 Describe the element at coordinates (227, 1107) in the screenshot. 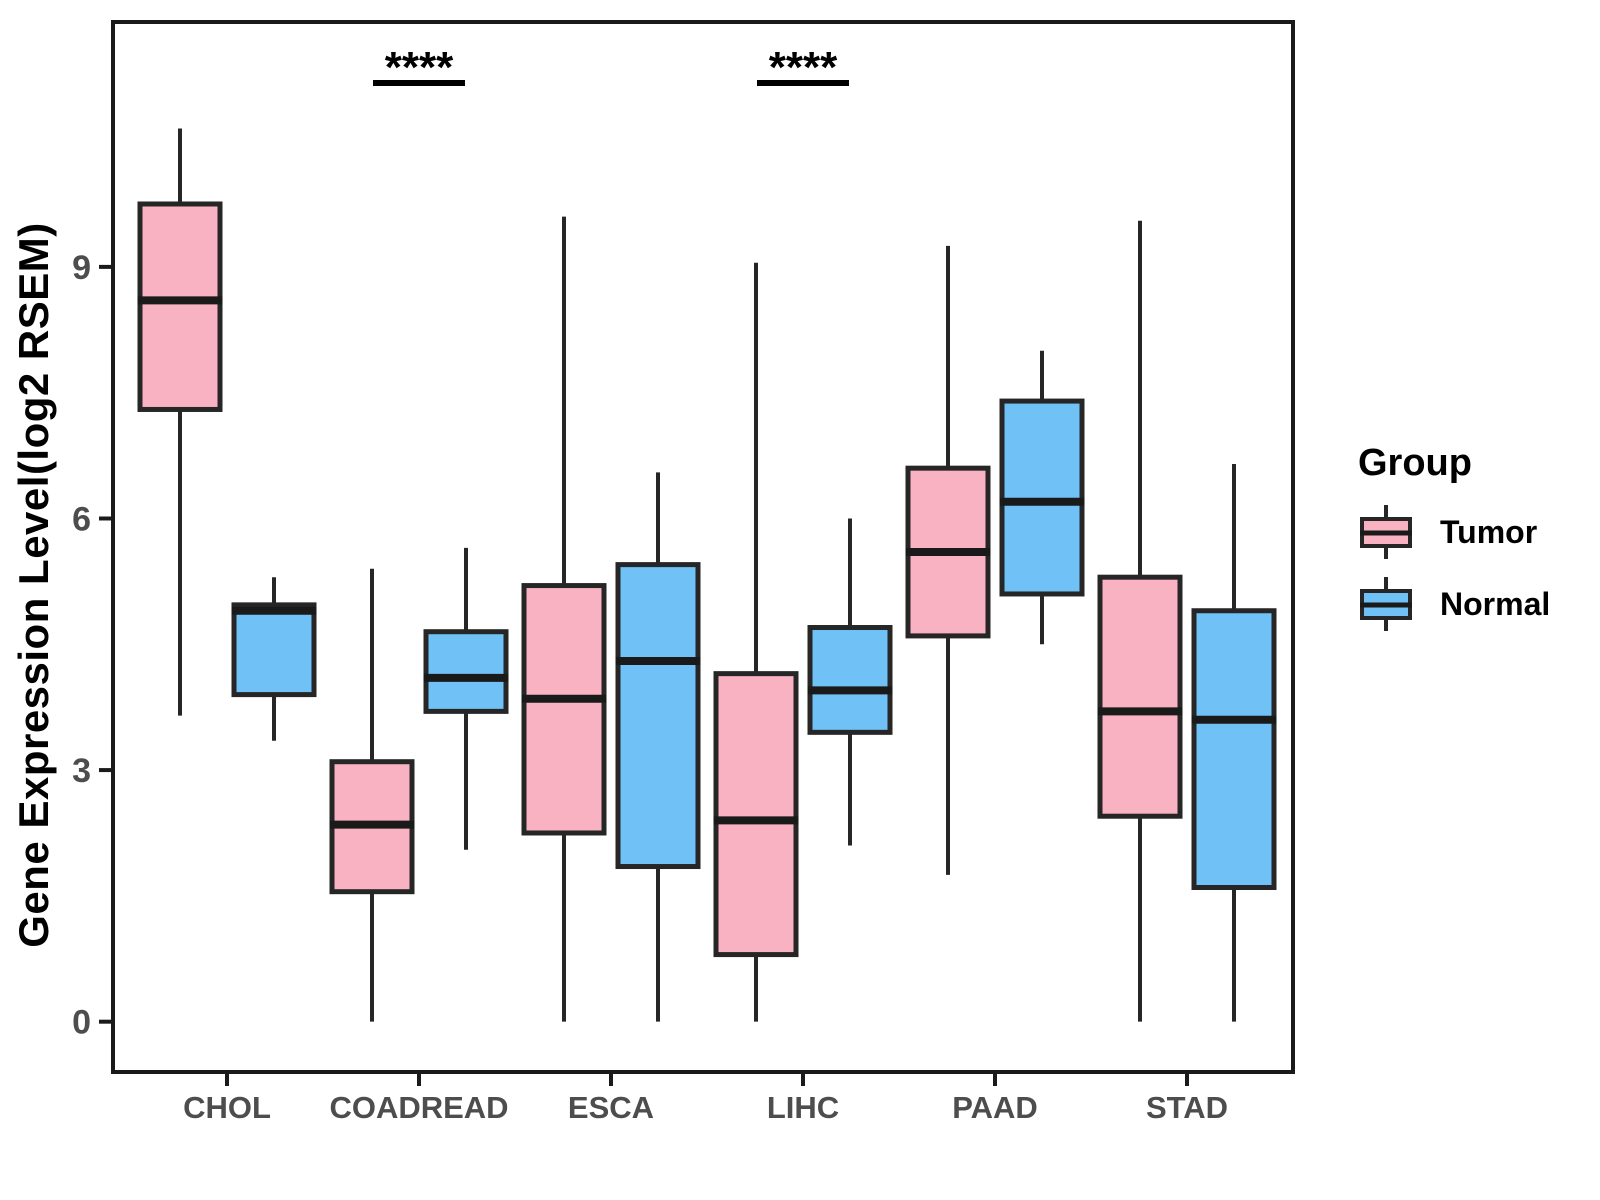

I see `x-tick-label: CHOL` at that location.